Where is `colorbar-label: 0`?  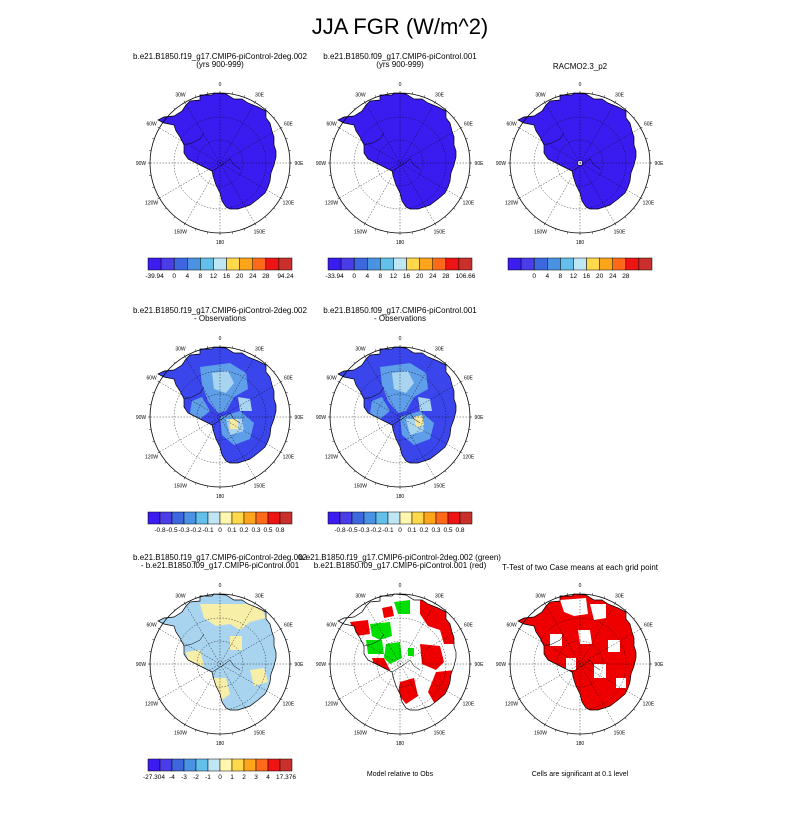 colorbar-label: 0 is located at coordinates (220, 530).